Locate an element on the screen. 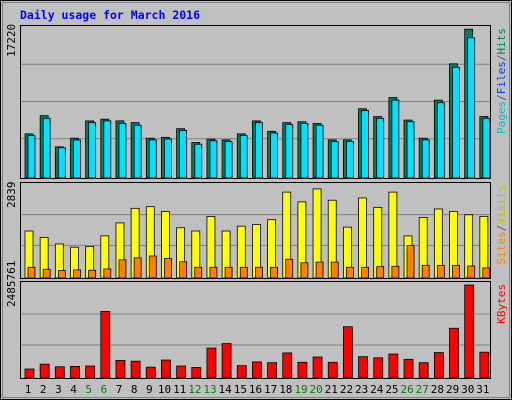  x-tick-label: 24 is located at coordinates (377, 389).